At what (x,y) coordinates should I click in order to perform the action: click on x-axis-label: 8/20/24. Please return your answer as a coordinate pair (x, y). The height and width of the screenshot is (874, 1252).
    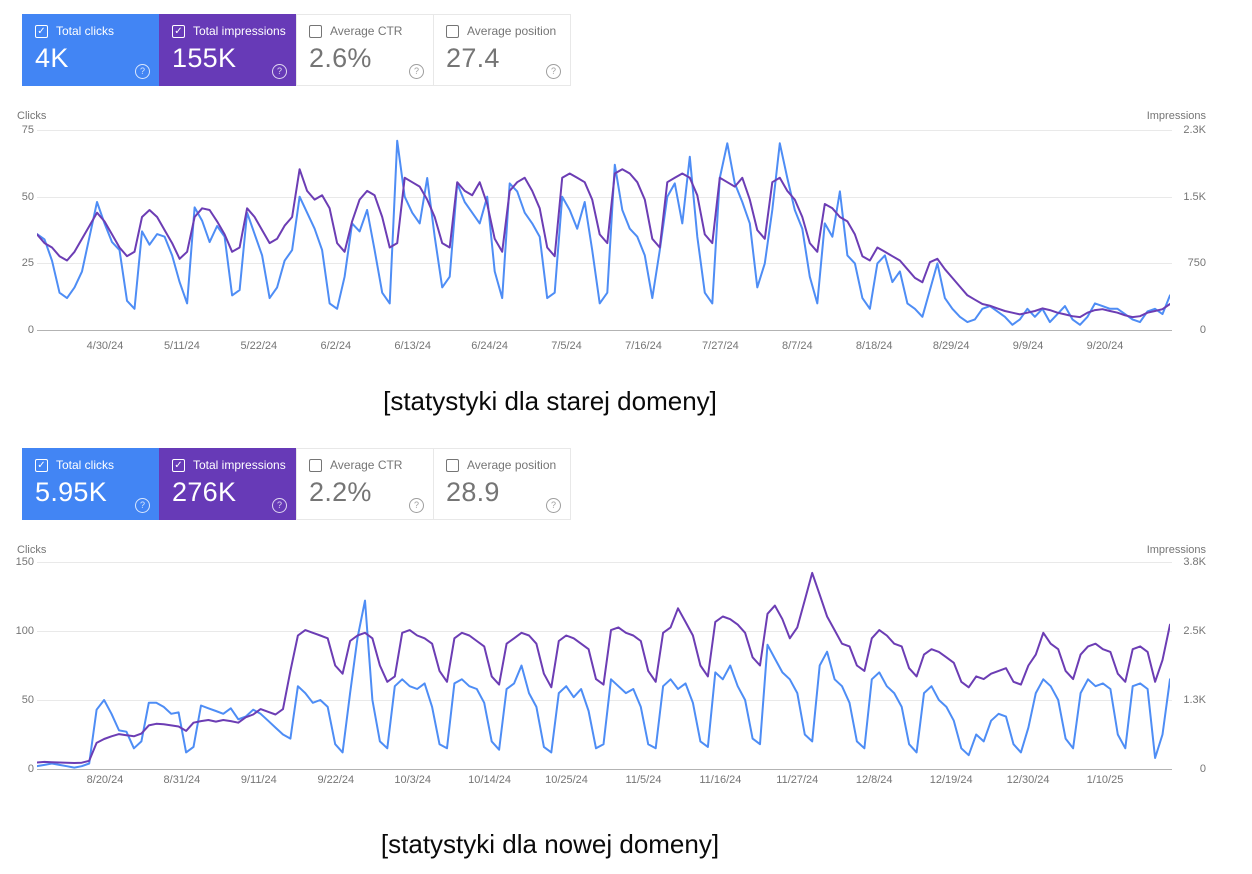
    Looking at the image, I should click on (105, 780).